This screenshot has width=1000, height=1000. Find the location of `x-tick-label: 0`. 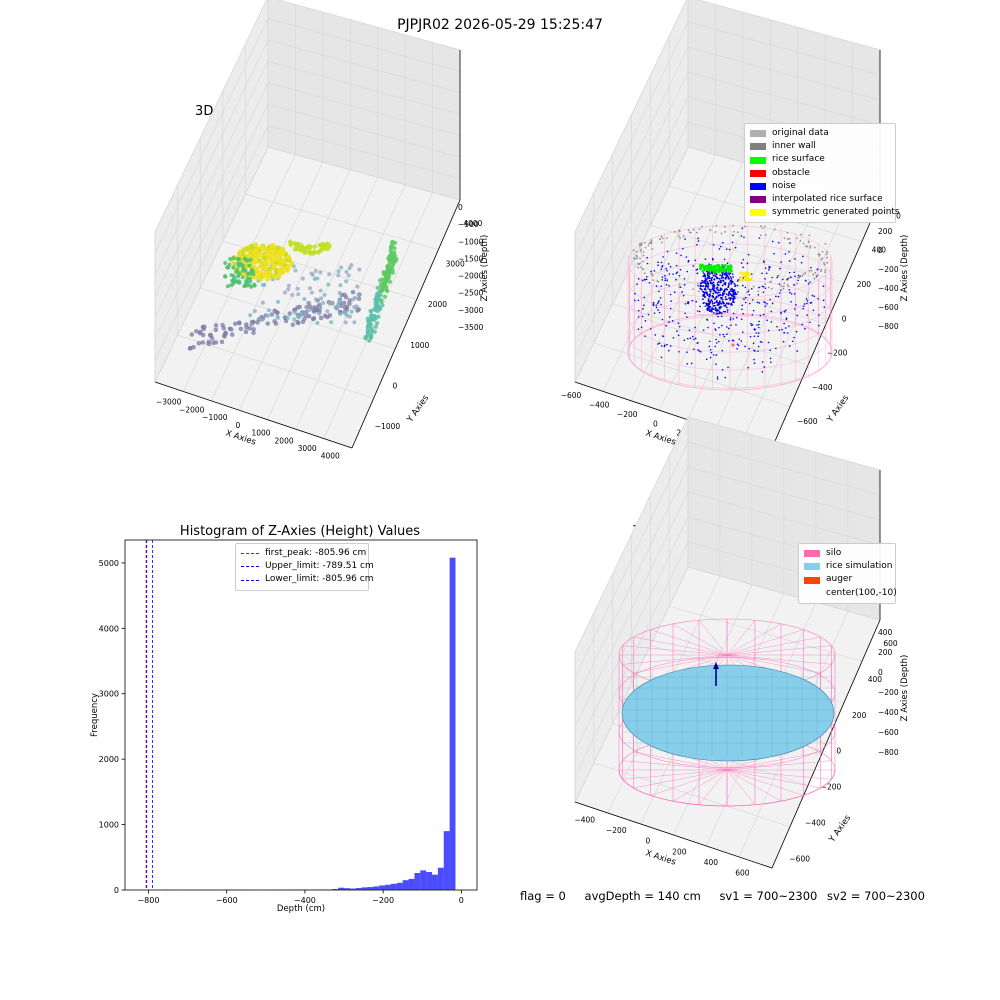

x-tick-label: 0 is located at coordinates (647, 841).